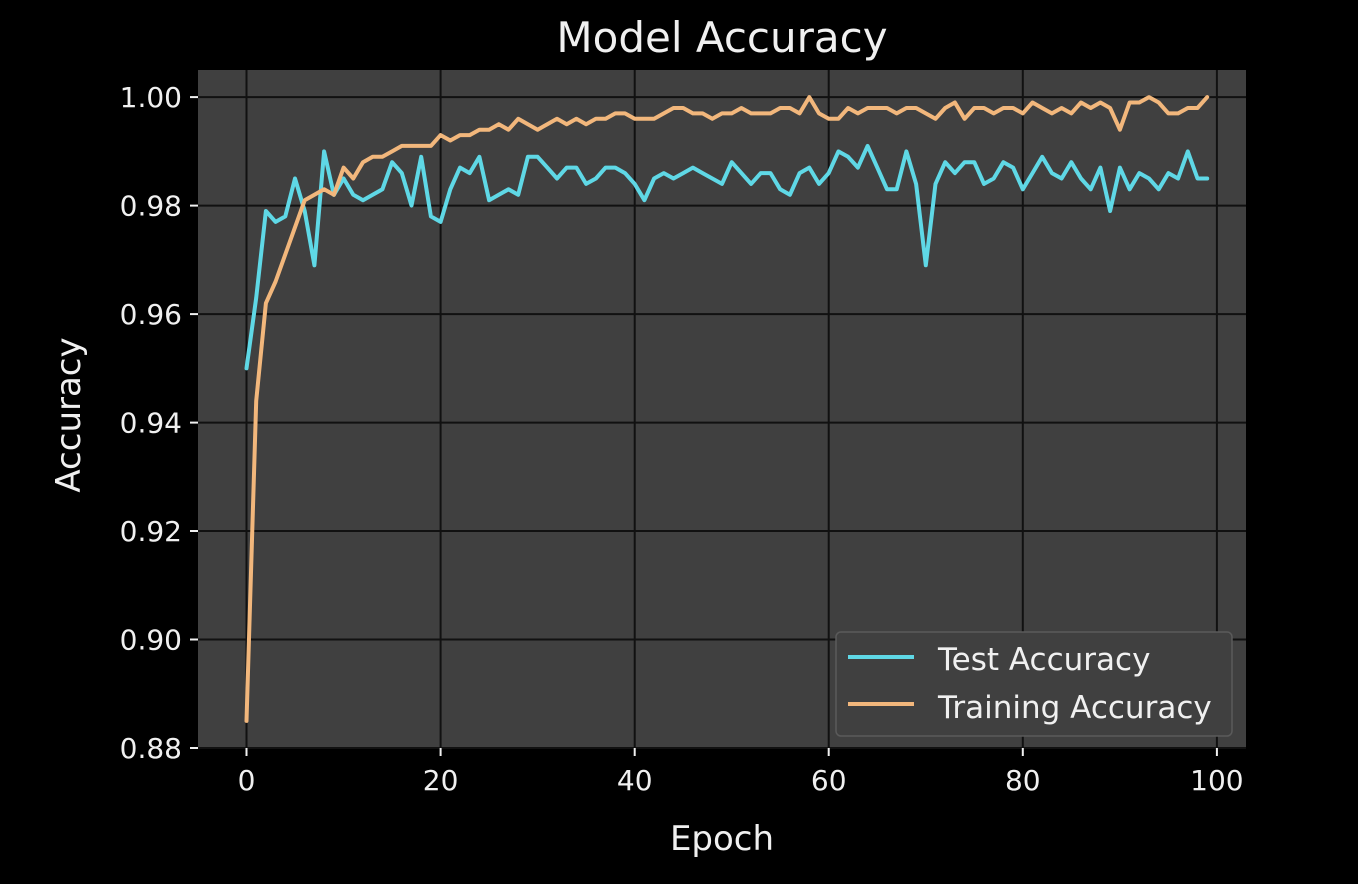 Image resolution: width=1358 pixels, height=884 pixels. What do you see at coordinates (441, 780) in the screenshot?
I see `x-tick-label: 20` at bounding box center [441, 780].